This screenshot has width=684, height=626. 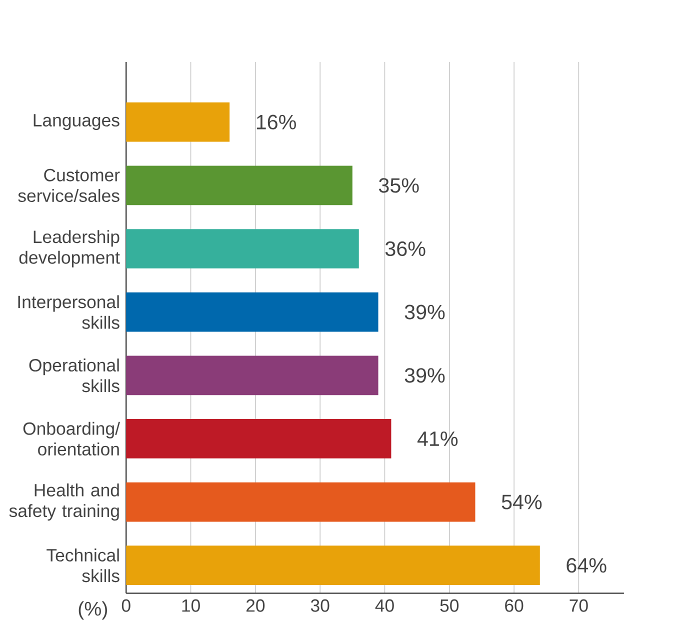 What do you see at coordinates (69, 185) in the screenshot?
I see `y-tick-label: Customer service/sales` at bounding box center [69, 185].